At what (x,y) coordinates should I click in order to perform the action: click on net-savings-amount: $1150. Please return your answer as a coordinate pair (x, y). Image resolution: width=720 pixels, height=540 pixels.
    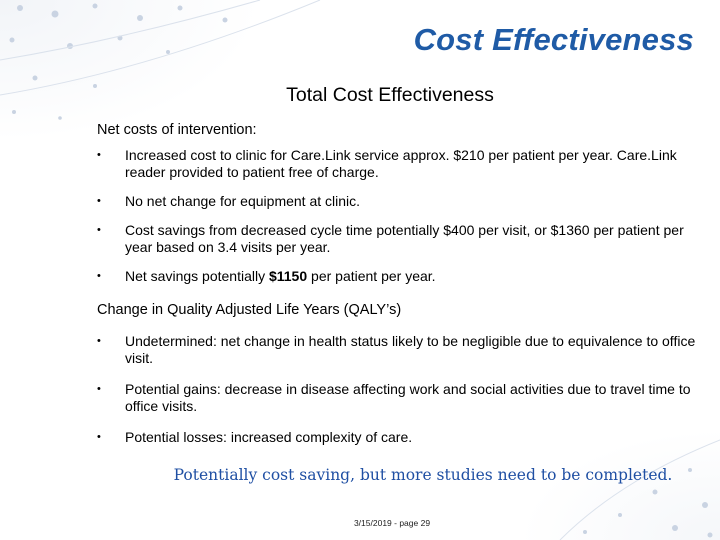
    Looking at the image, I should click on (288, 276).